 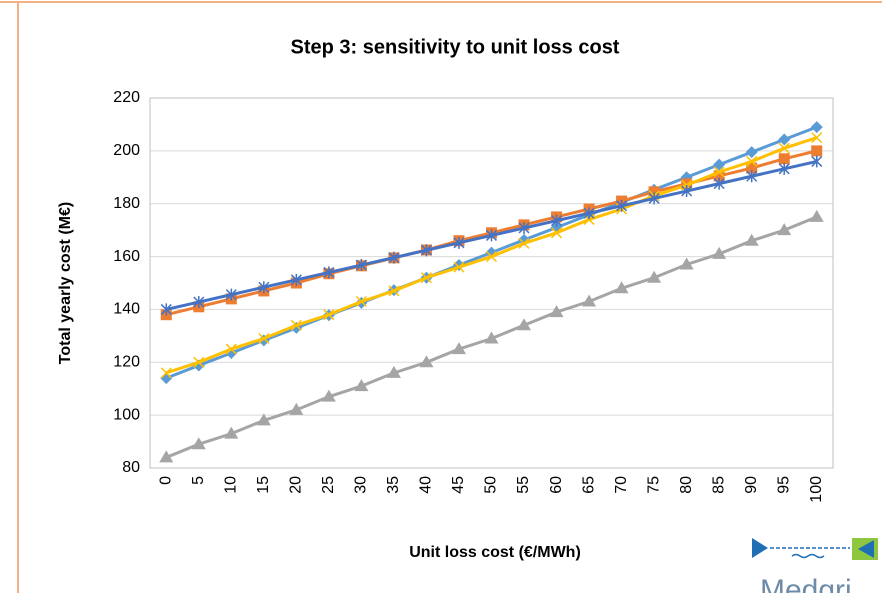 I want to click on x-tick-label: 65, so click(x=588, y=485).